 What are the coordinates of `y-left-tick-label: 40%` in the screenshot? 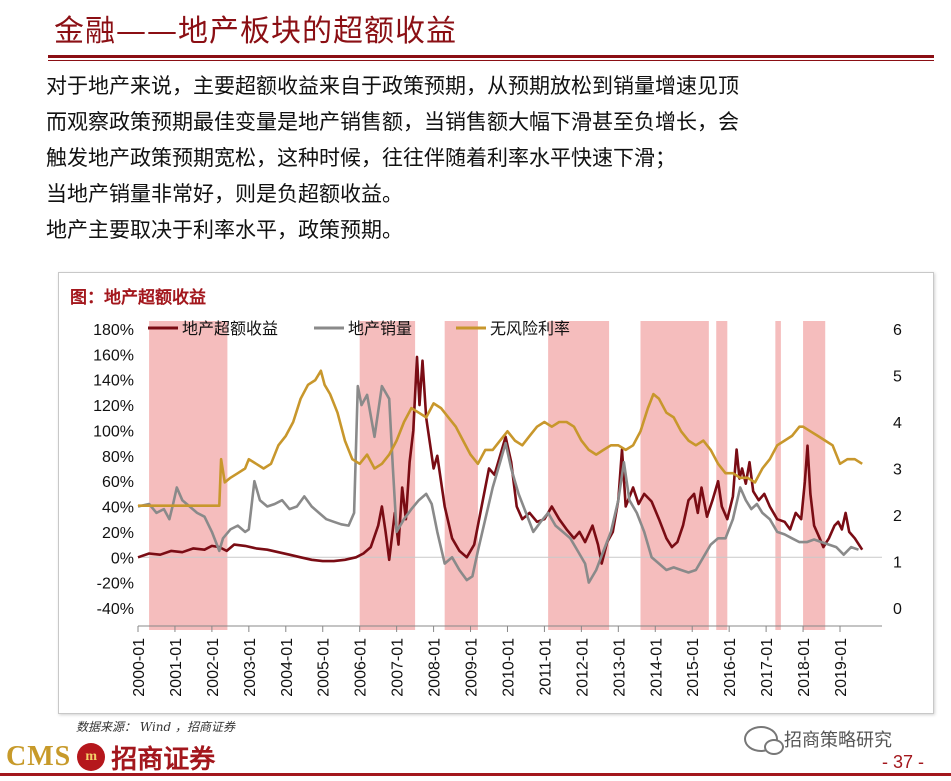 It's located at (118, 508).